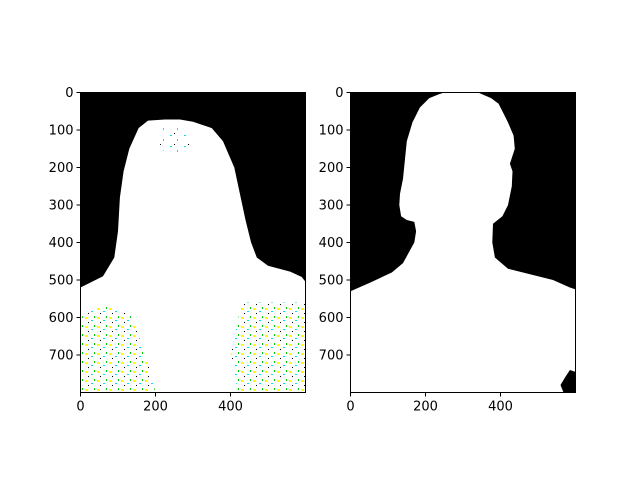  What do you see at coordinates (61, 168) in the screenshot?
I see `left-y-tick-label: 200` at bounding box center [61, 168].